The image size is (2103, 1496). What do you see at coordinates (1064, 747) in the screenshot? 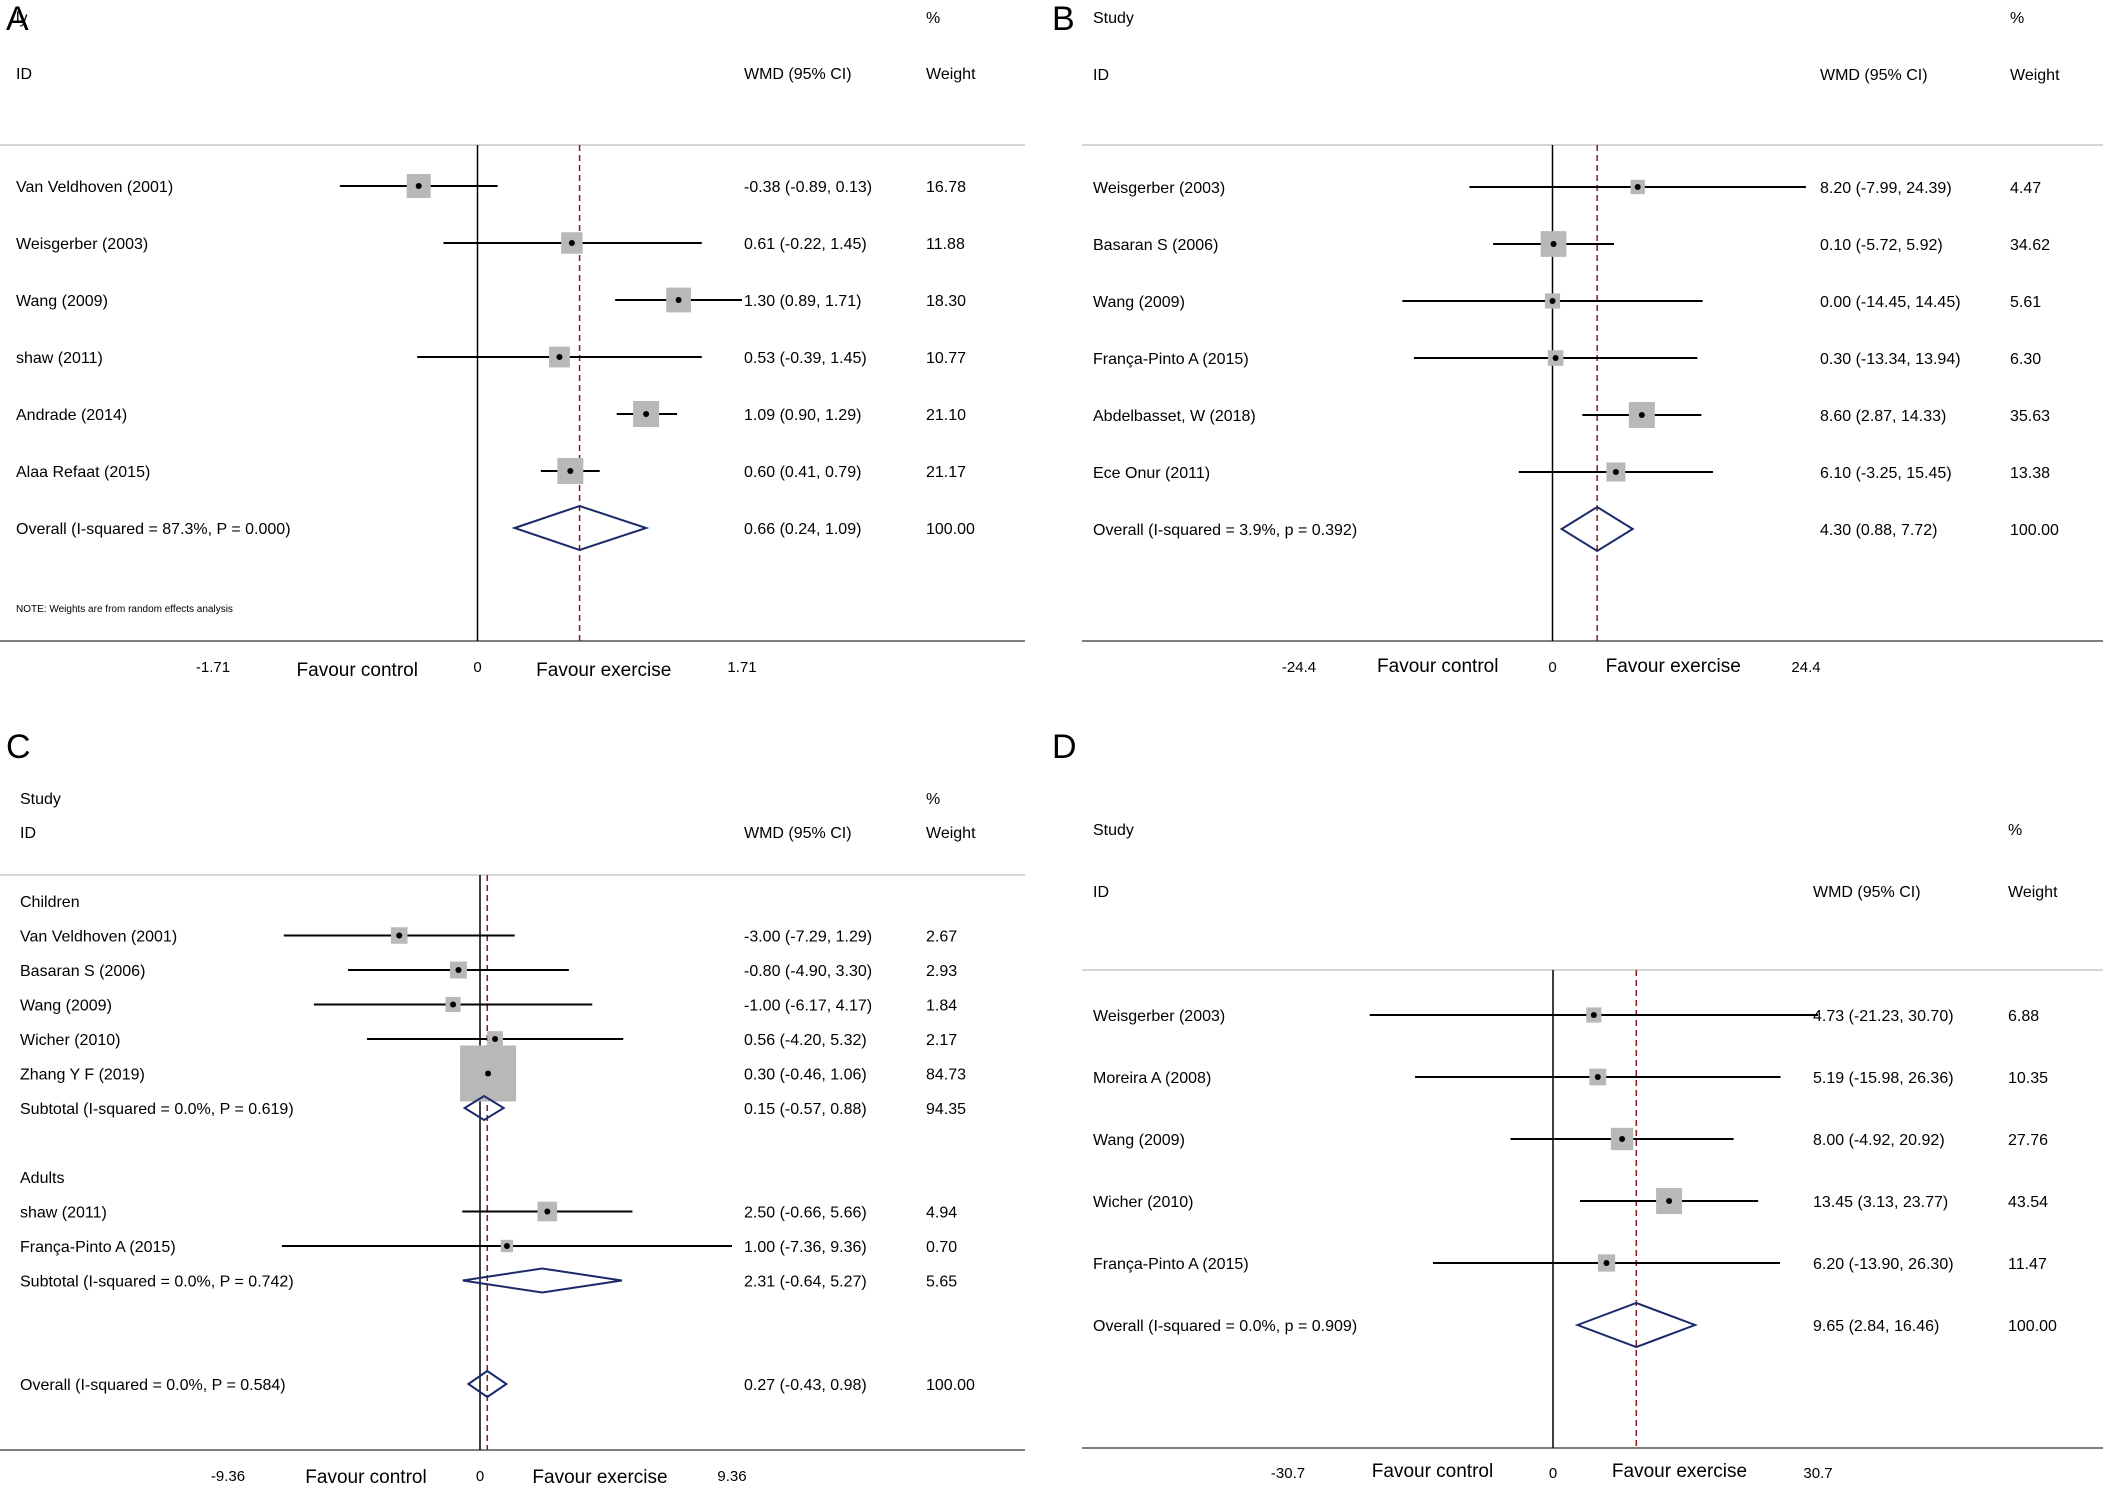
I see `panel-letter: D` at bounding box center [1064, 747].